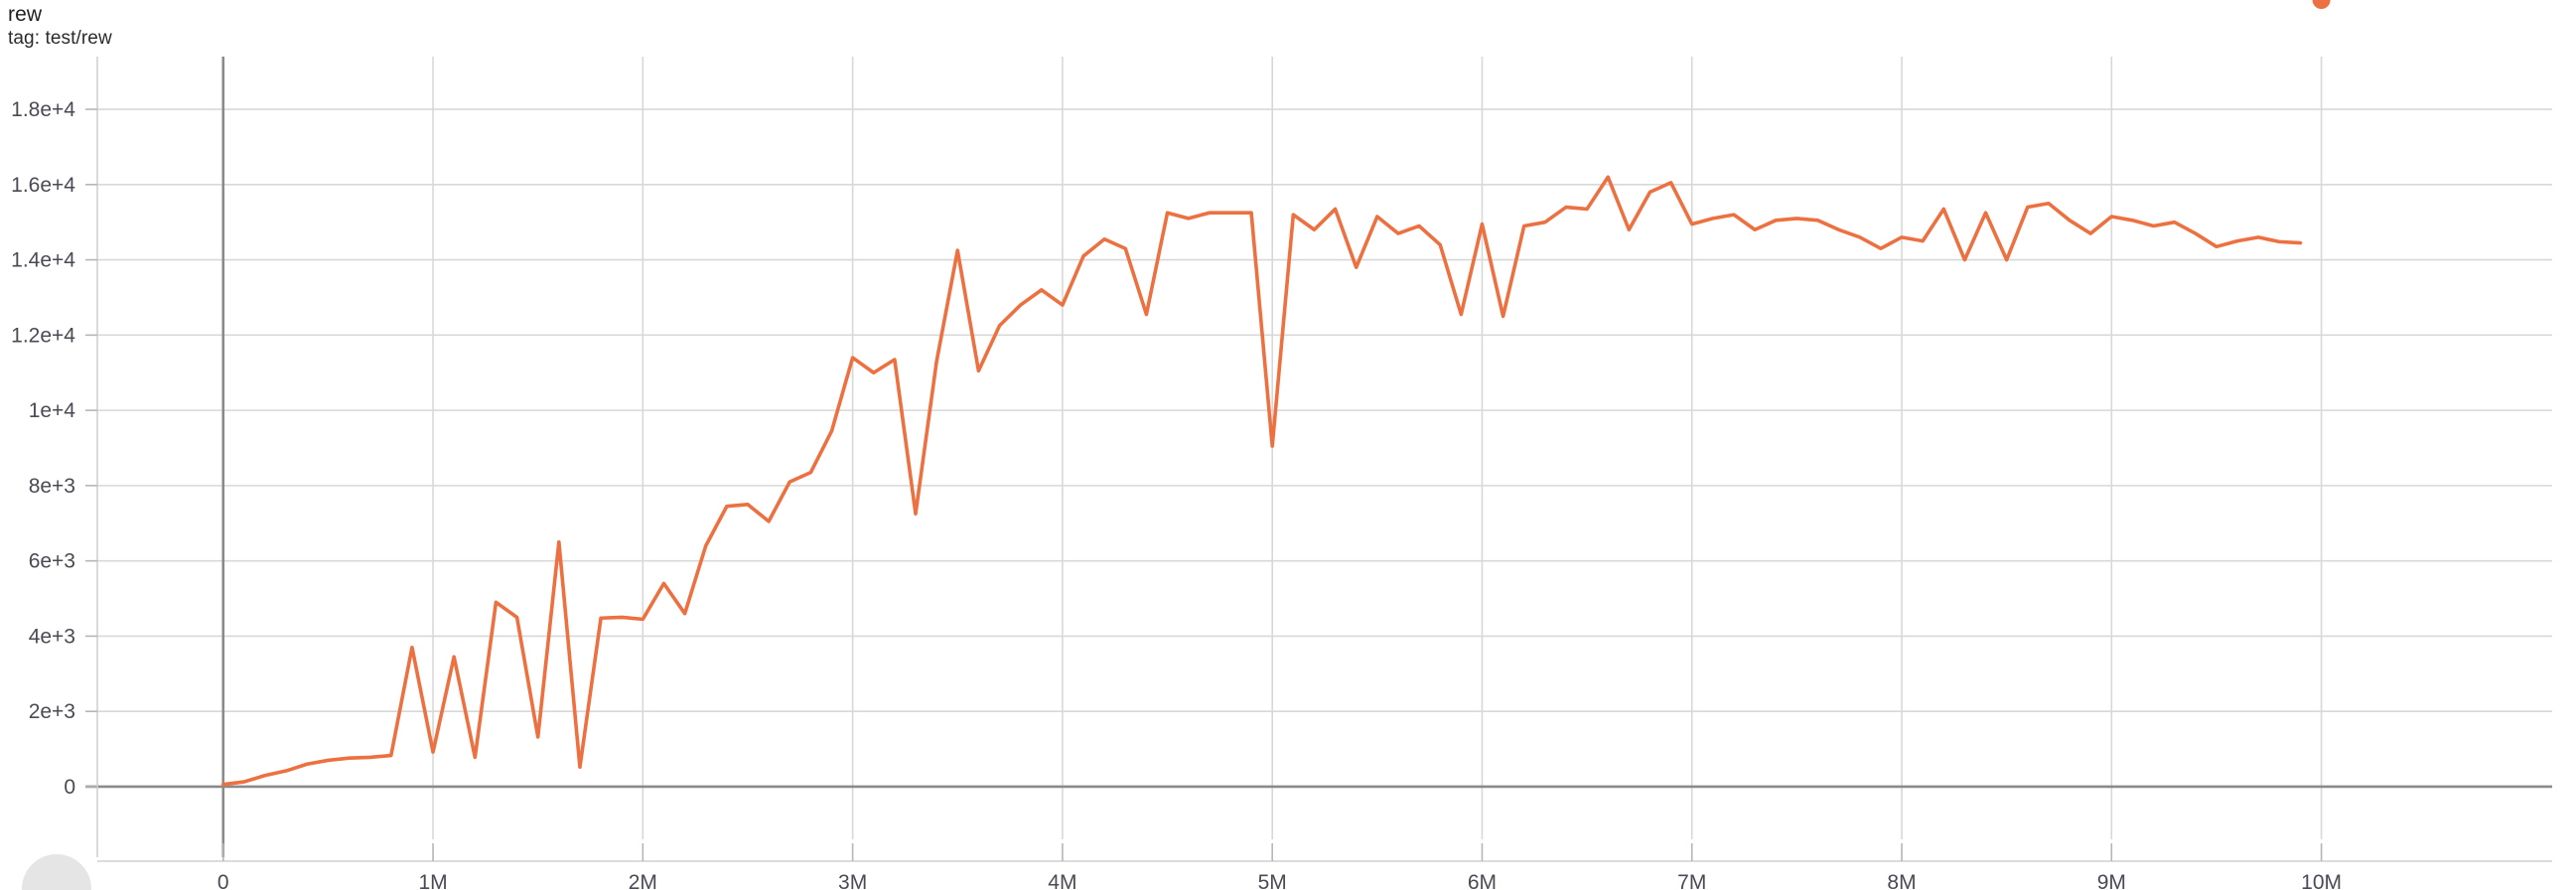  What do you see at coordinates (1483, 881) in the screenshot?
I see `x-tick-label: 6M` at bounding box center [1483, 881].